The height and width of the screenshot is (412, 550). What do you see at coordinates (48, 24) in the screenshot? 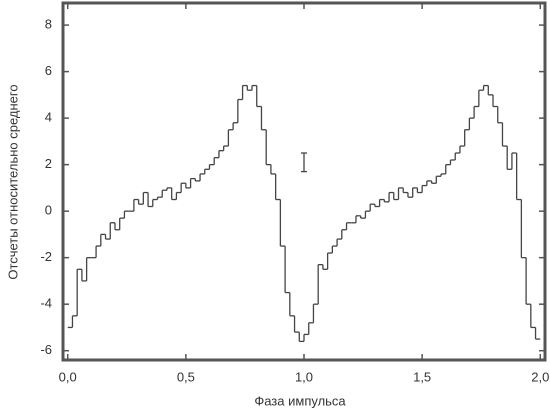
I see `y-tick-label: 8` at bounding box center [48, 24].